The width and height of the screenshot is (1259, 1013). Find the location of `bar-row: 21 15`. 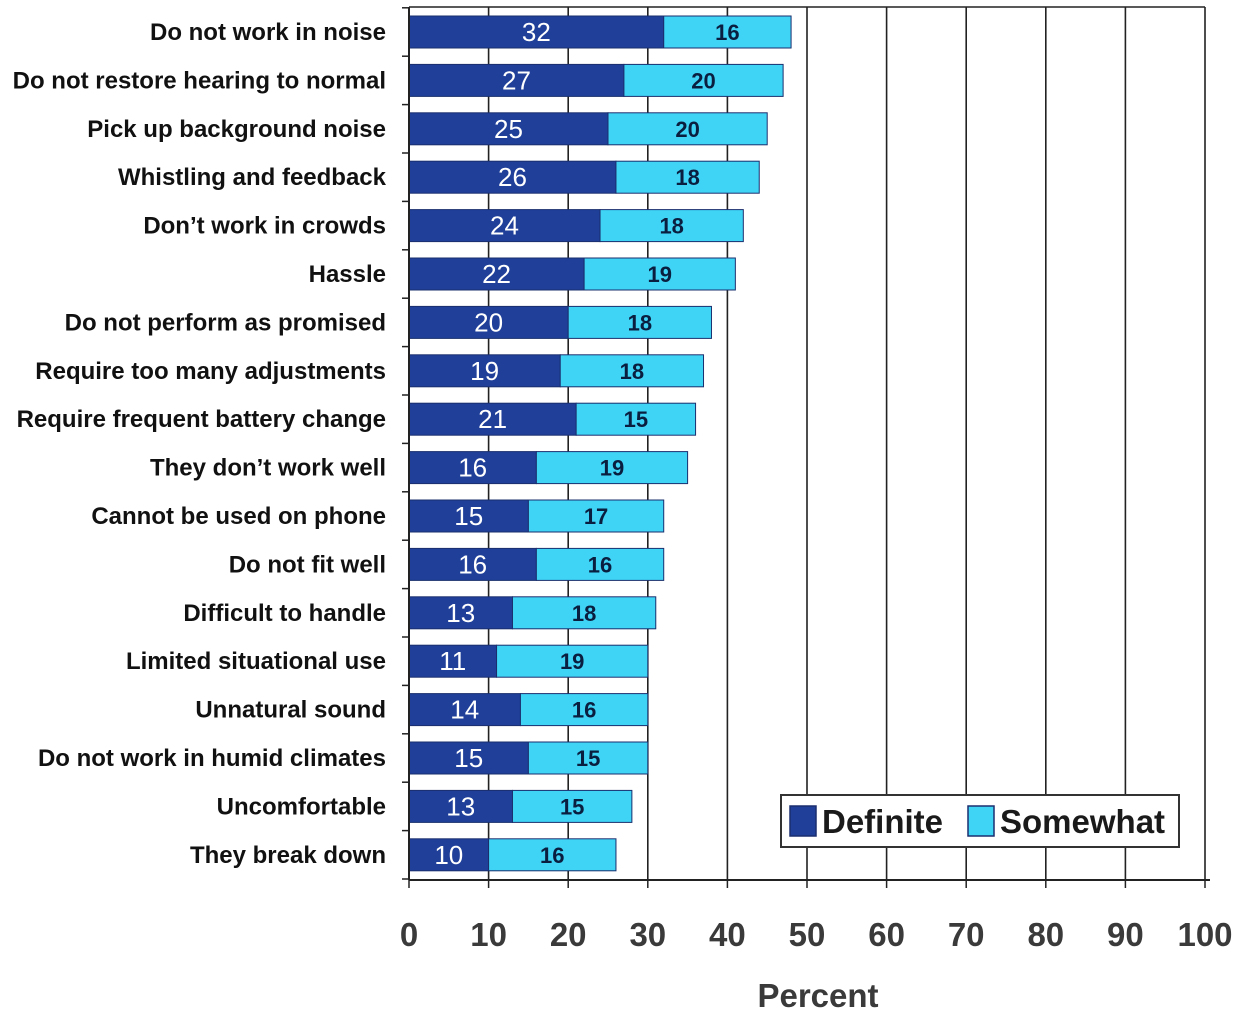

bar-row: 21 15 is located at coordinates (552, 419).